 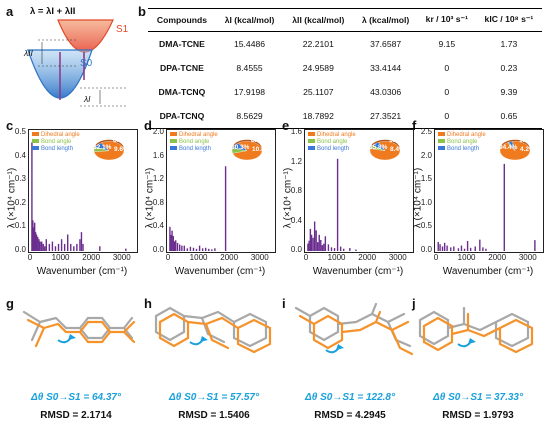 I want to click on table-header: λ (kcal/mol), so click(x=385, y=20).